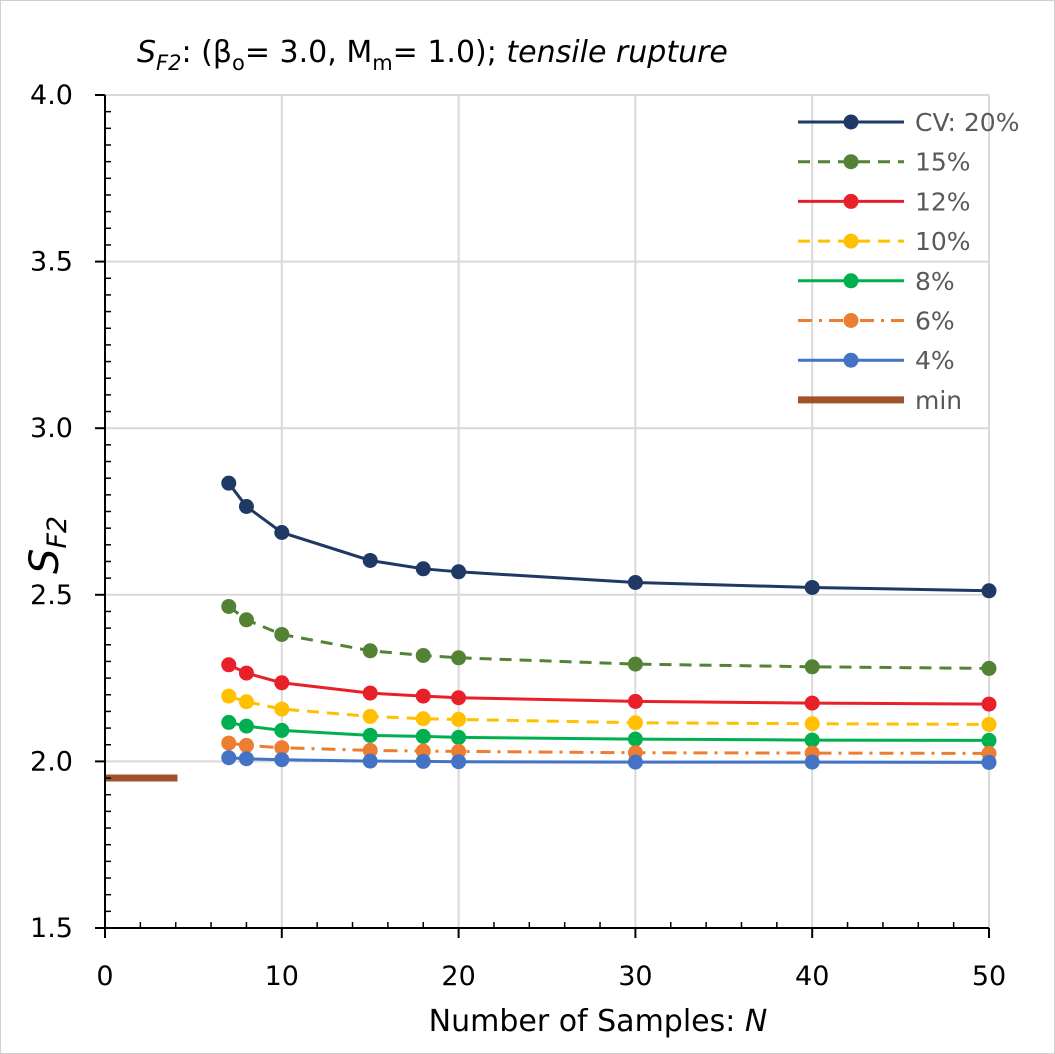 The width and height of the screenshot is (1055, 1054). Describe the element at coordinates (989, 976) in the screenshot. I see `x-tick-label: 50` at that location.